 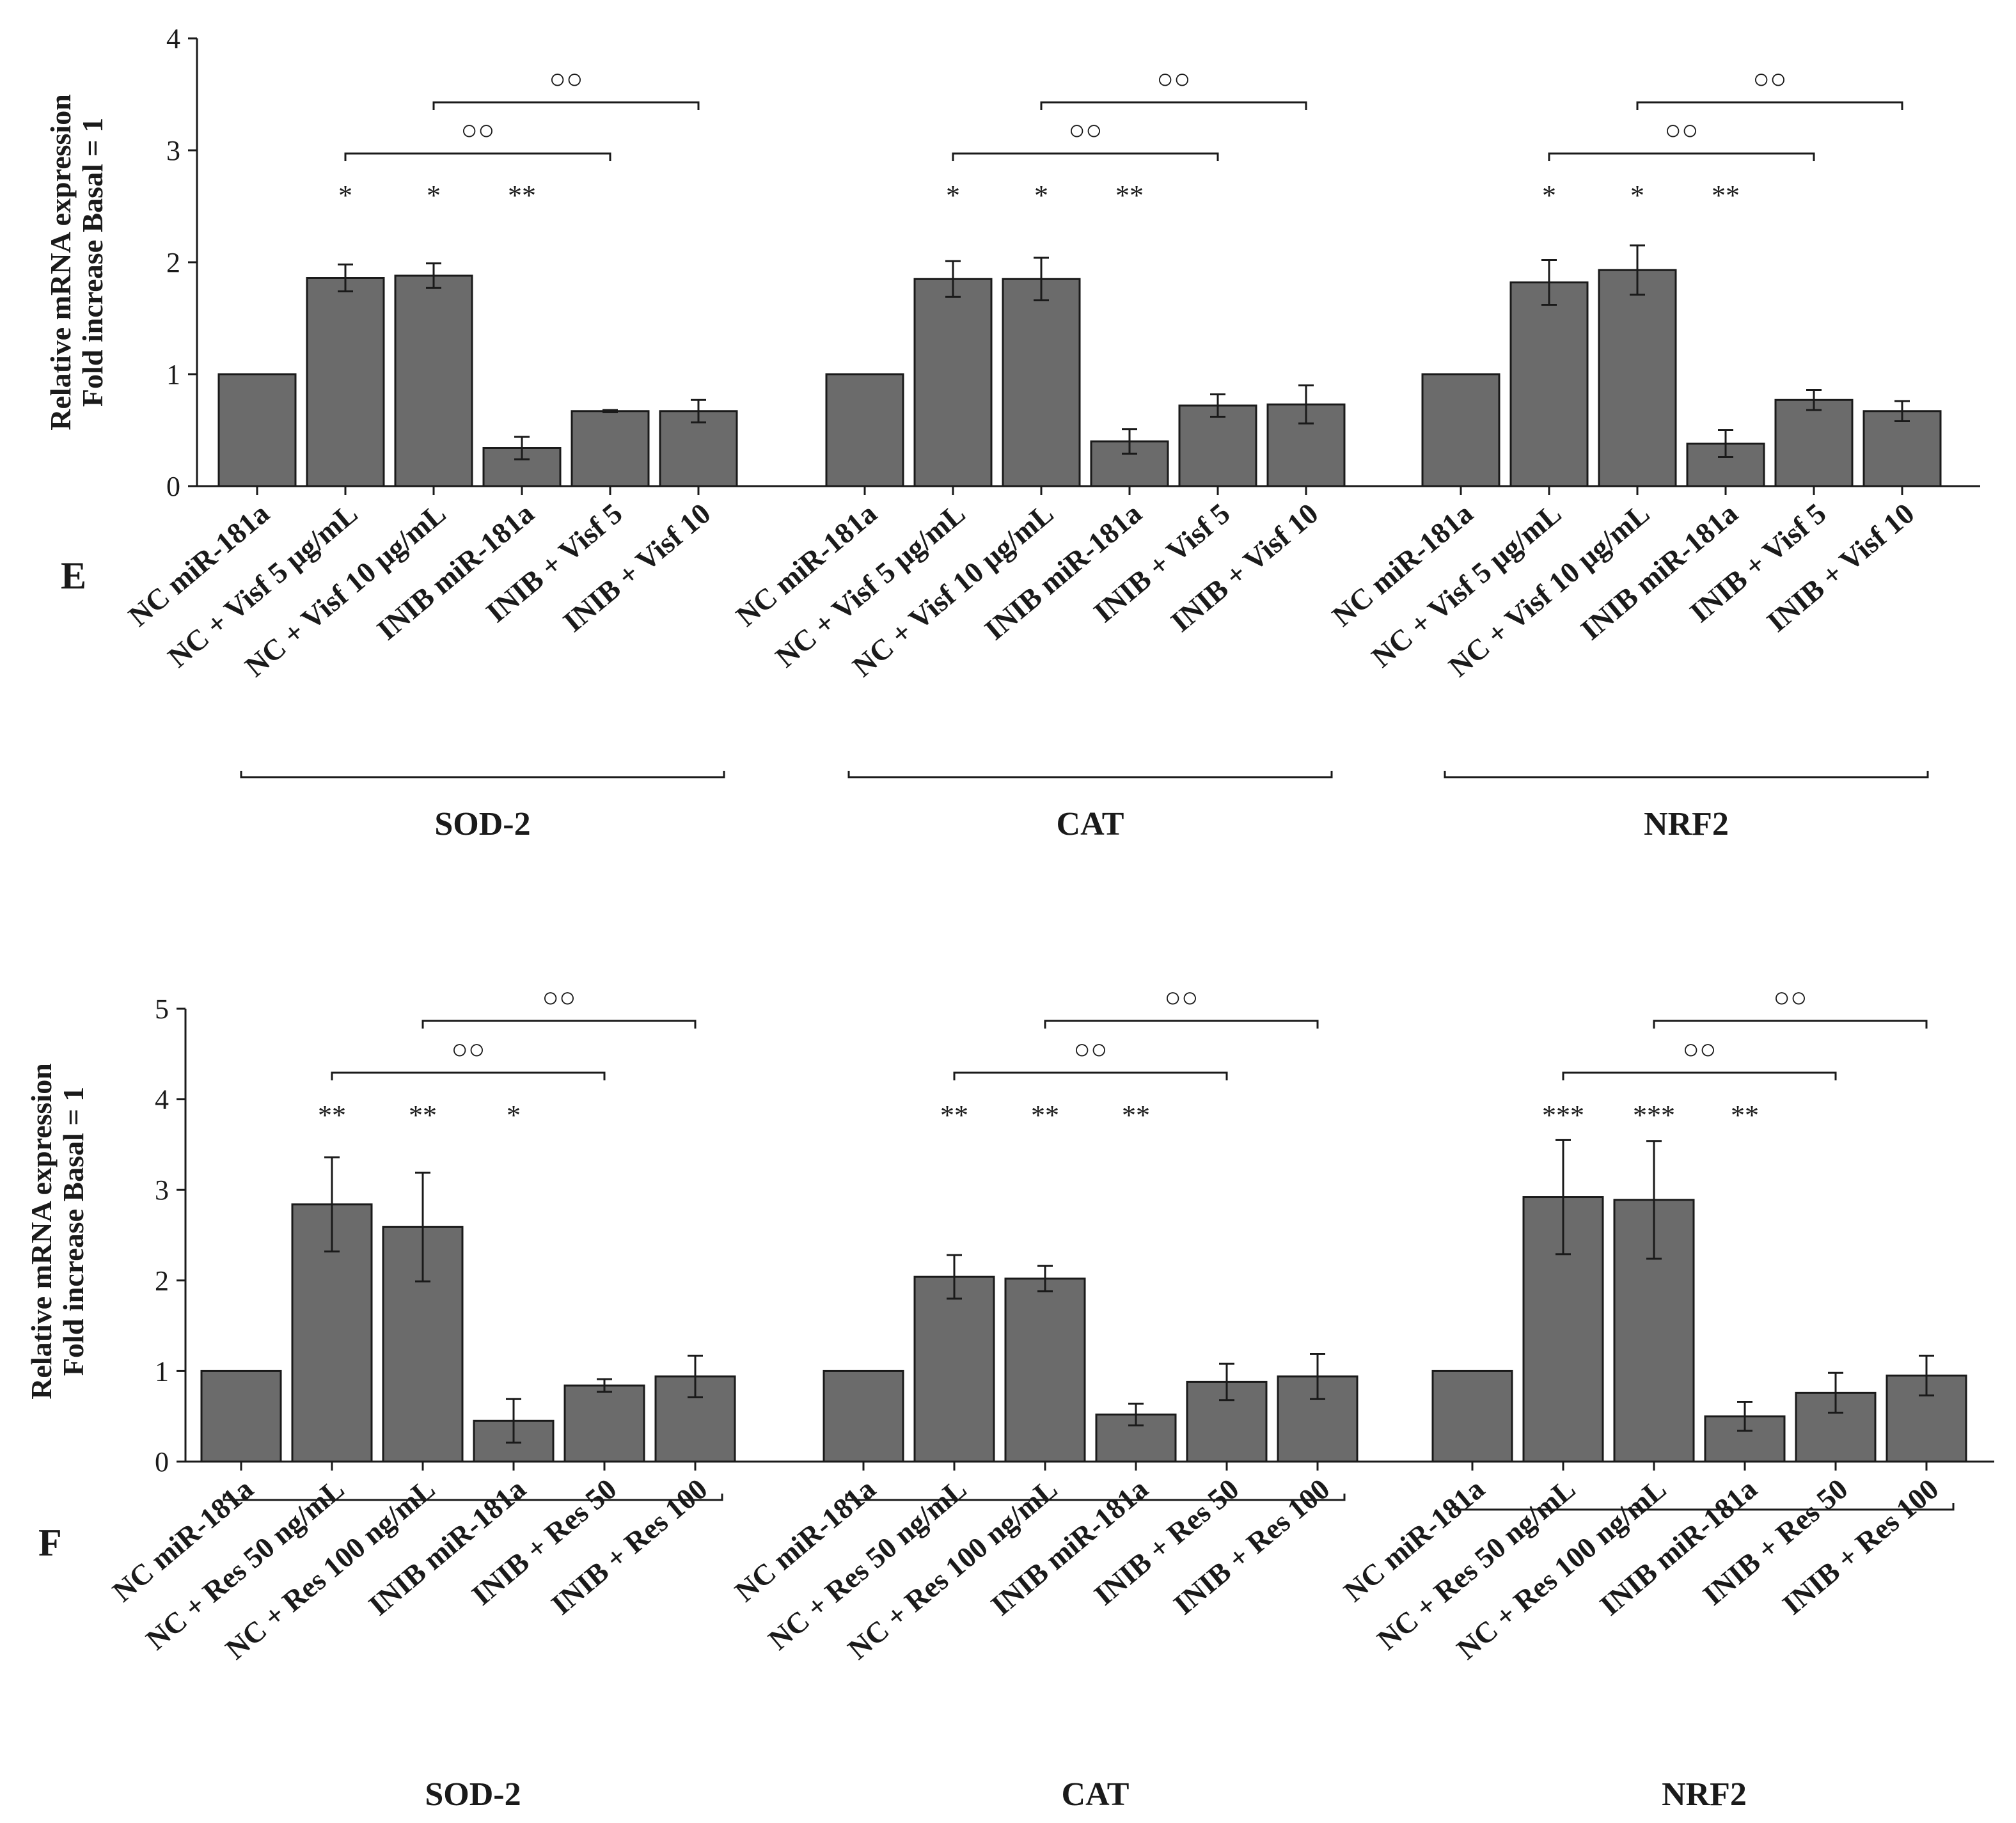 What do you see at coordinates (50, 1543) in the screenshot?
I see `panel-label: F` at bounding box center [50, 1543].